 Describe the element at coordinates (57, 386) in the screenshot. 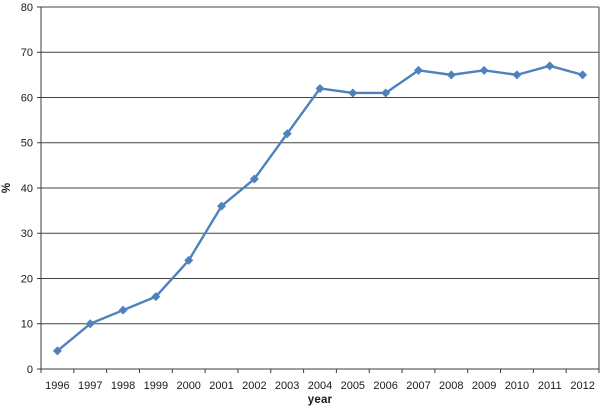

I see `x-tick-label: 1996` at that location.